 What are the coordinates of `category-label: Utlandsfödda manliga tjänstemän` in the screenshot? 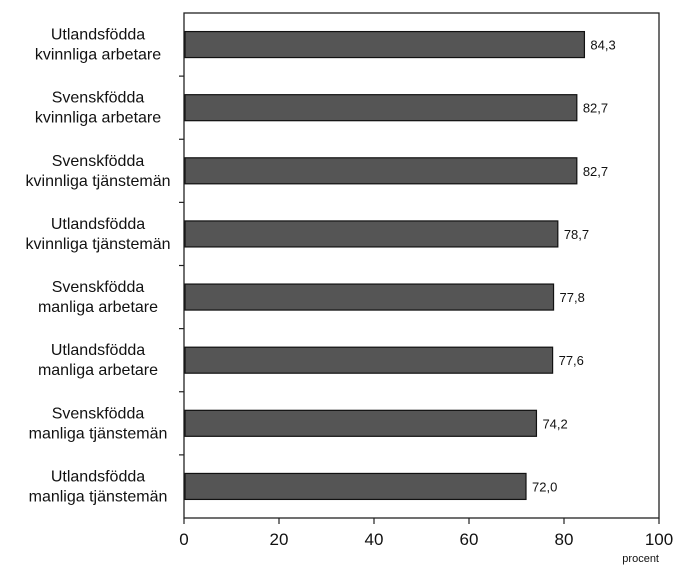 It's located at (98, 486).